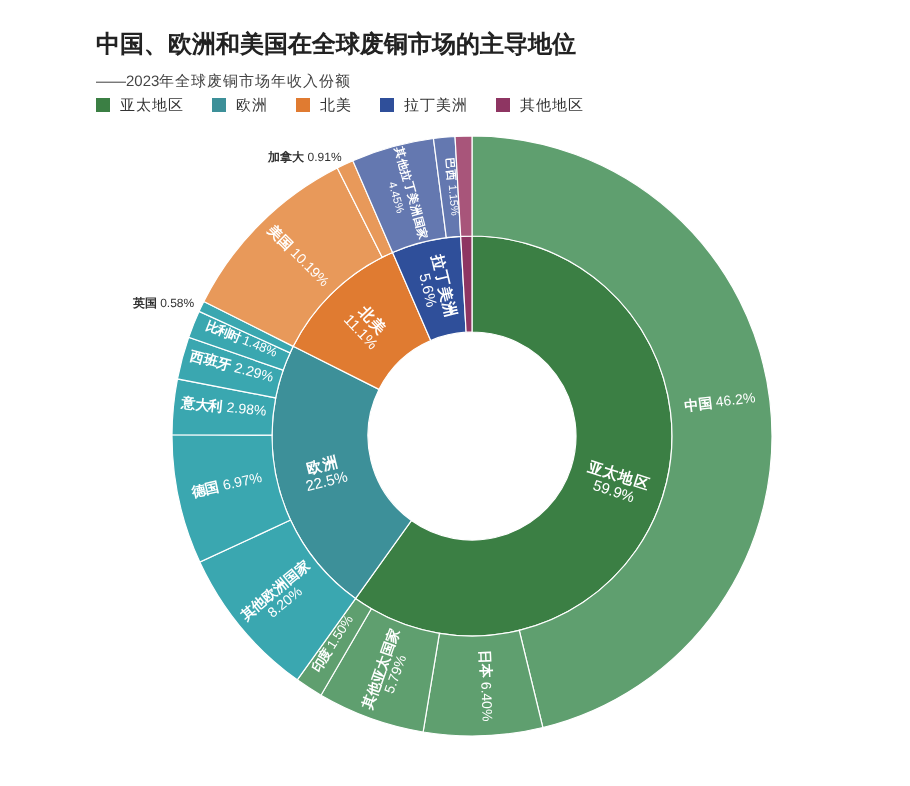 This screenshot has height=786, width=910. I want to click on chart-title: 中国、欧洲和美国在全球废铜市场的主导地位, so click(336, 44).